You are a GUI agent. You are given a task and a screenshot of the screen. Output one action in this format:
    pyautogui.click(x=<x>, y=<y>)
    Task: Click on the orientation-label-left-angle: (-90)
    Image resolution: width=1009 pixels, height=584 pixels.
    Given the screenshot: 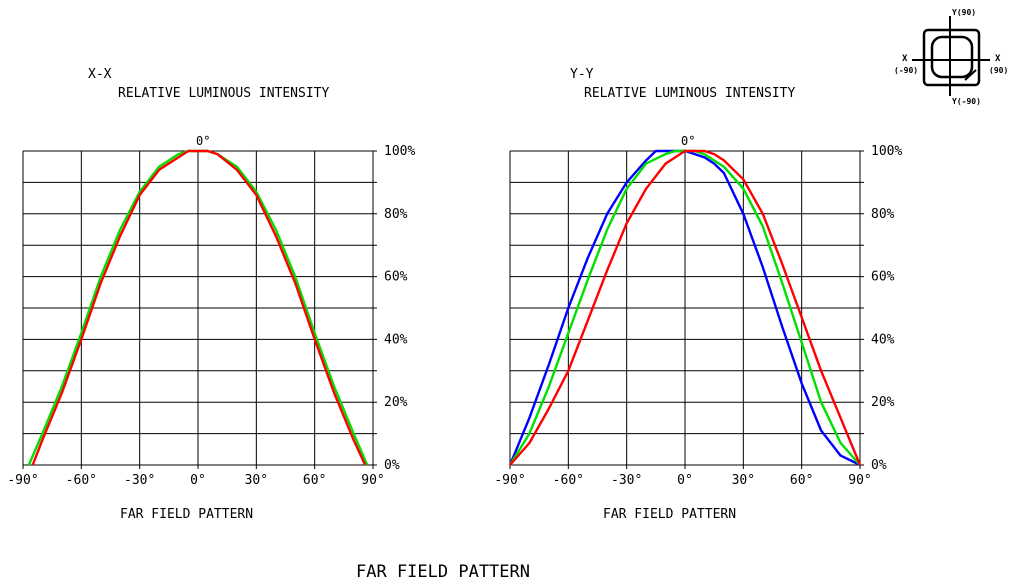 What is the action you would take?
    pyautogui.click(x=906, y=70)
    